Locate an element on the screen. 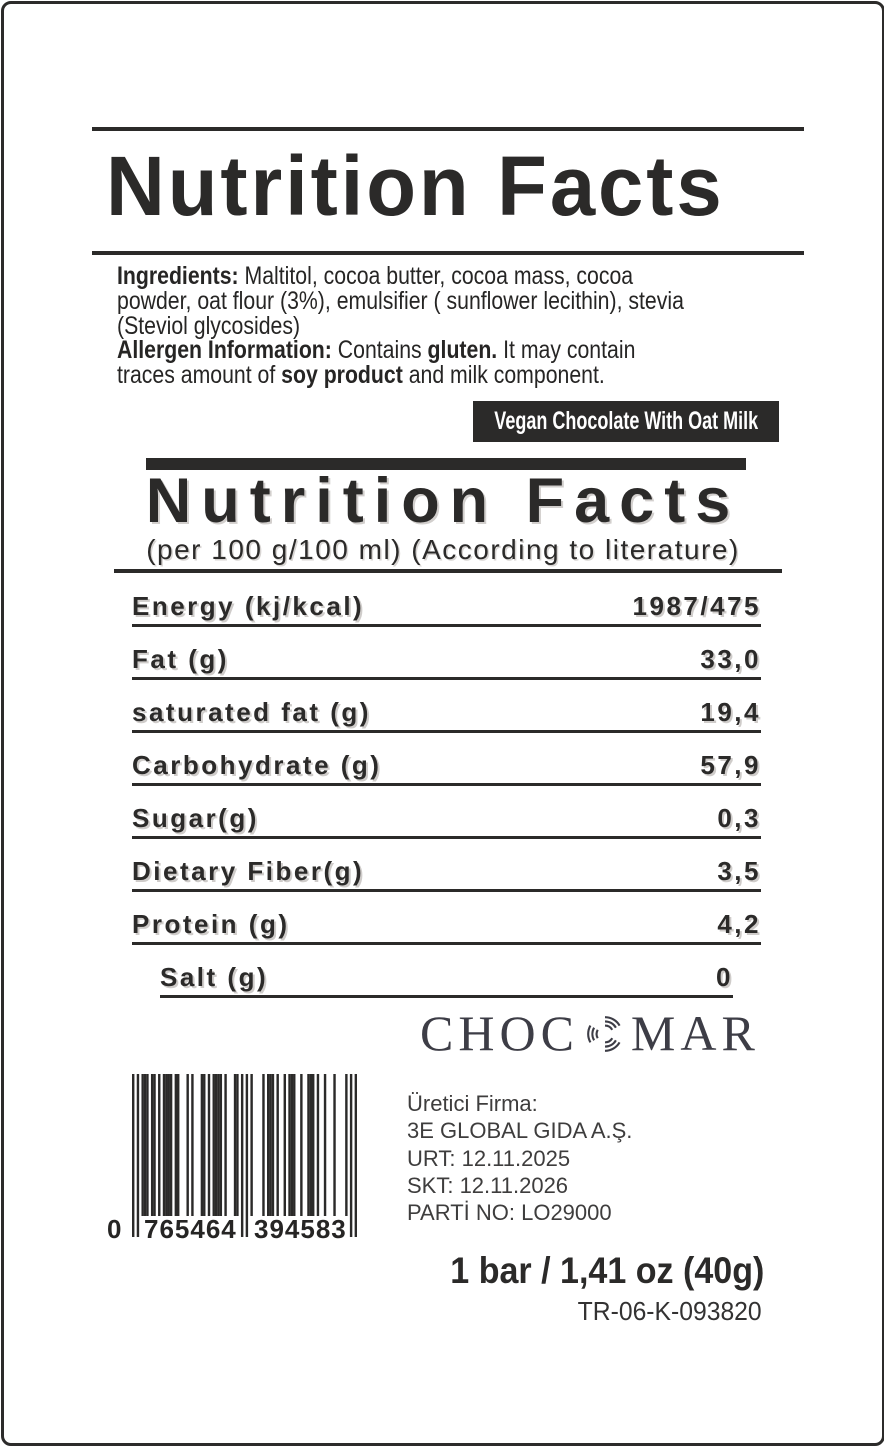  table-row: Dietary Fiber(g) 3,5 is located at coordinates (446, 865).